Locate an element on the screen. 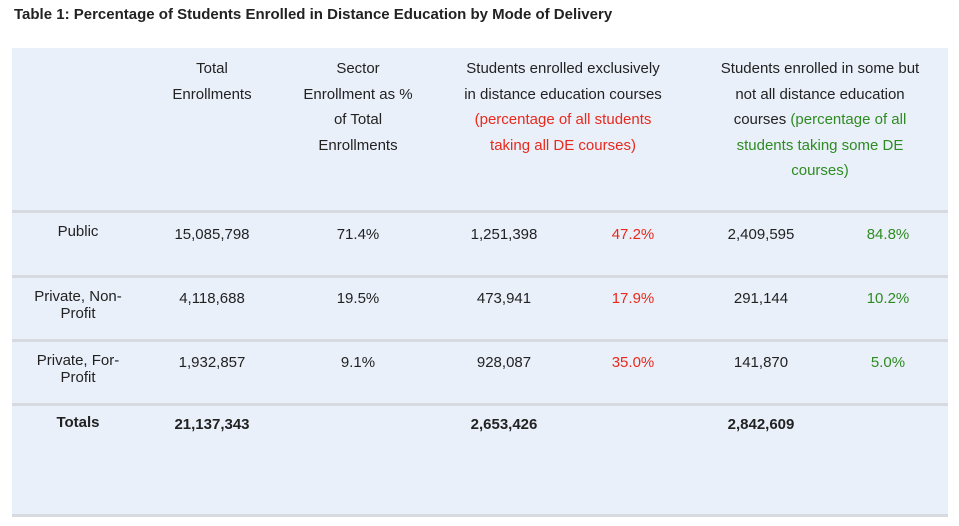 The width and height of the screenshot is (959, 526). header-sector-line-1: Sector is located at coordinates (358, 68).